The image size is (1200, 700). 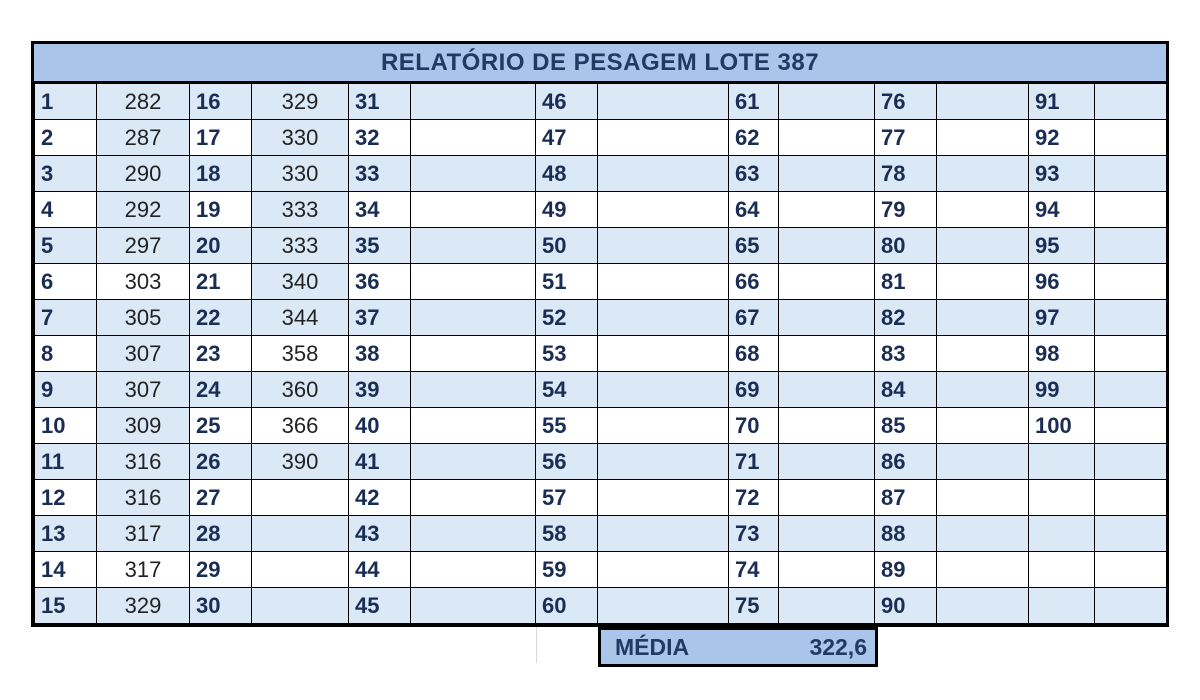 I want to click on weight-cell: 344, so click(x=300, y=317).